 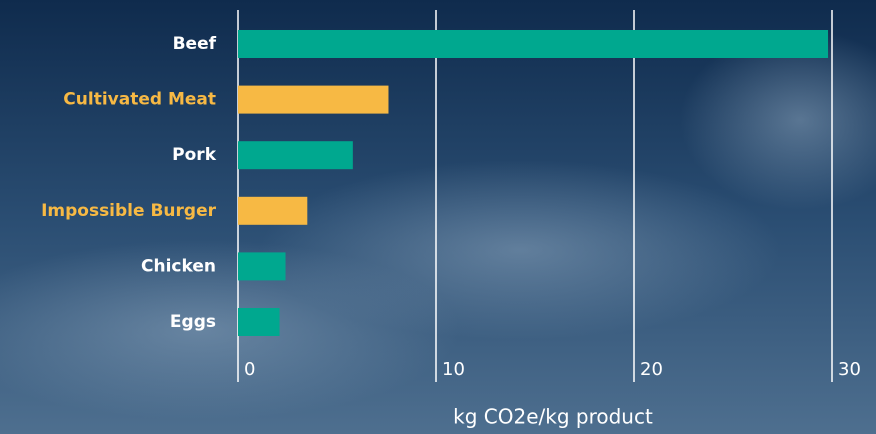 What do you see at coordinates (651, 369) in the screenshot?
I see `x-tick-label: 20` at bounding box center [651, 369].